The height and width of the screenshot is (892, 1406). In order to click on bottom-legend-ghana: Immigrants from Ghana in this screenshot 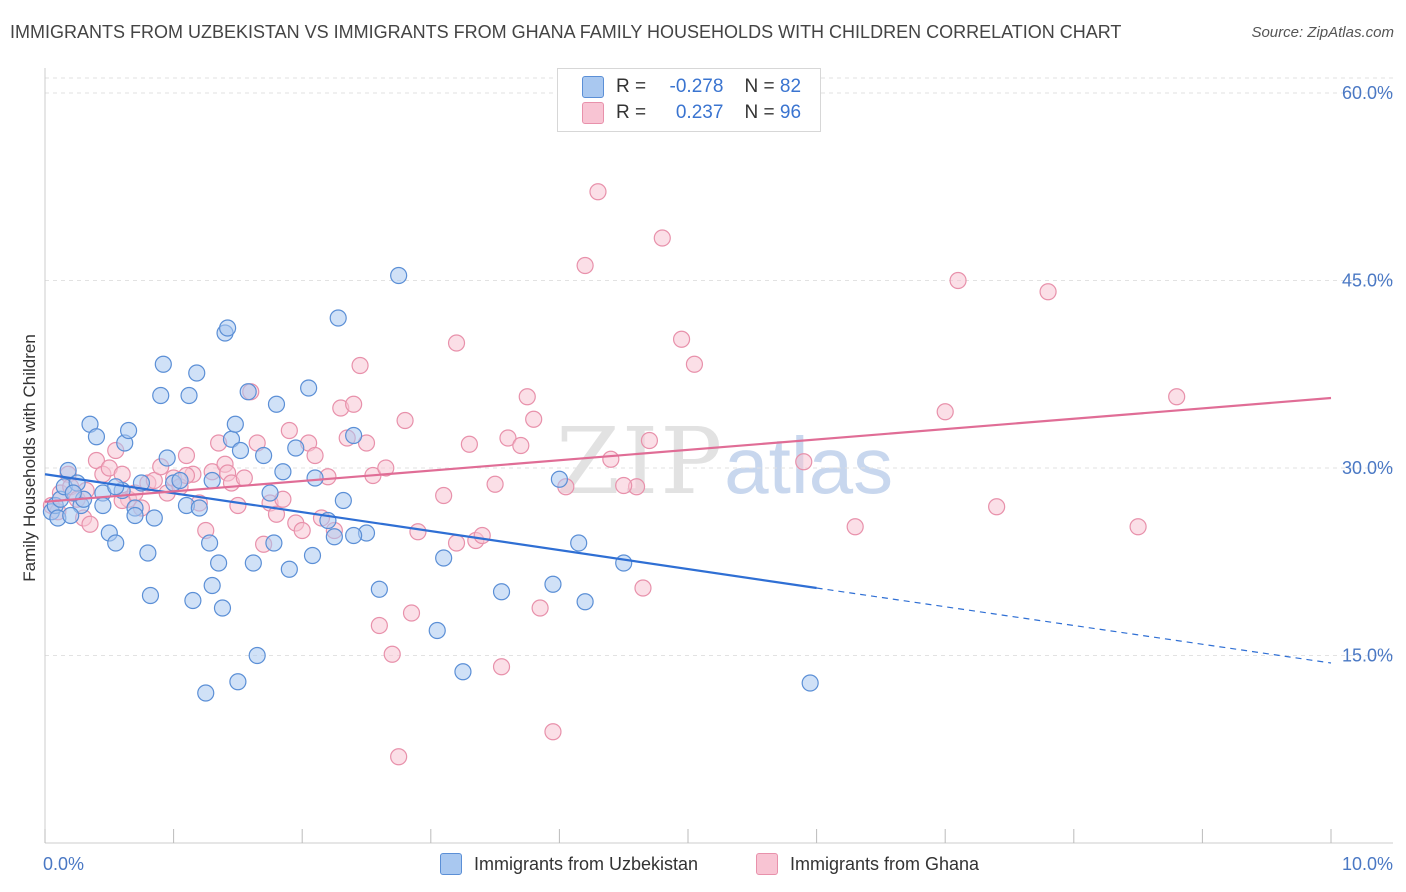, I will do `click(867, 864)`.